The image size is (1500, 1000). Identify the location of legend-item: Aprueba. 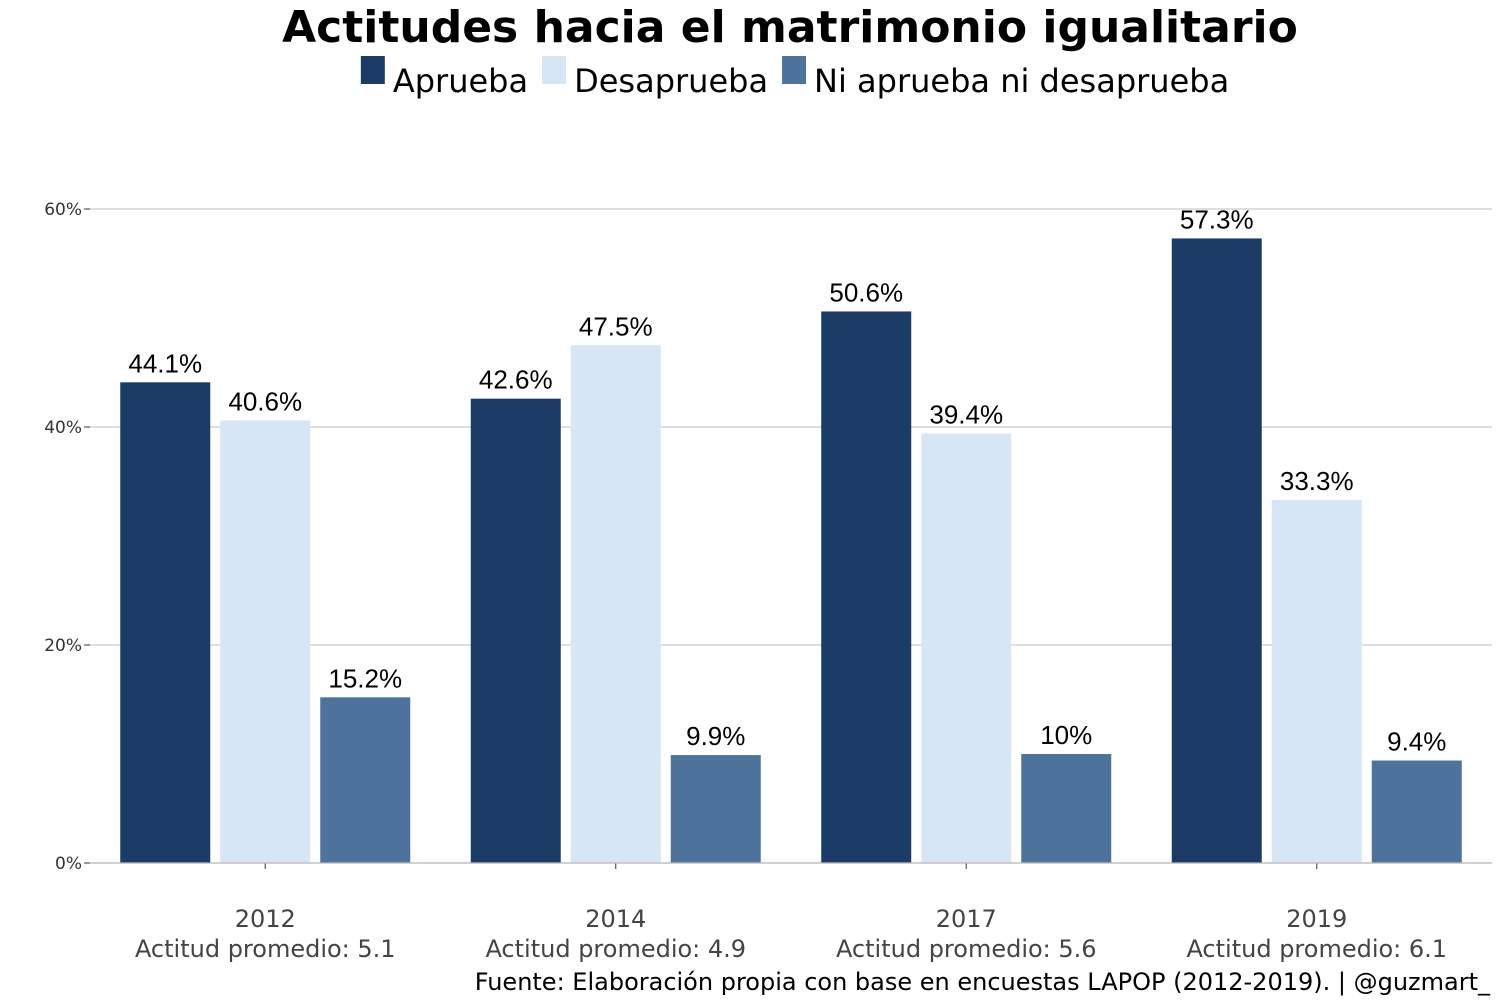
(444, 78).